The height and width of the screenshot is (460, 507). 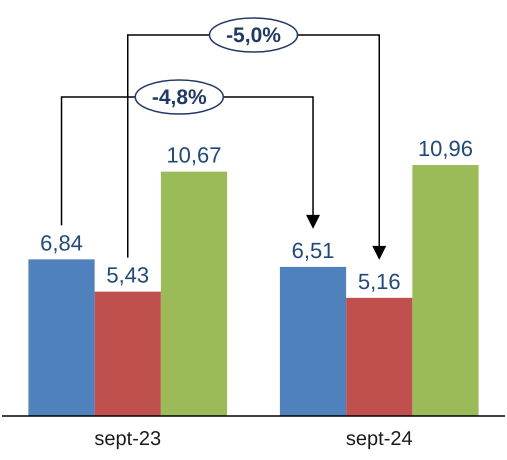 I want to click on x-tick-label: sept-23, so click(x=128, y=439).